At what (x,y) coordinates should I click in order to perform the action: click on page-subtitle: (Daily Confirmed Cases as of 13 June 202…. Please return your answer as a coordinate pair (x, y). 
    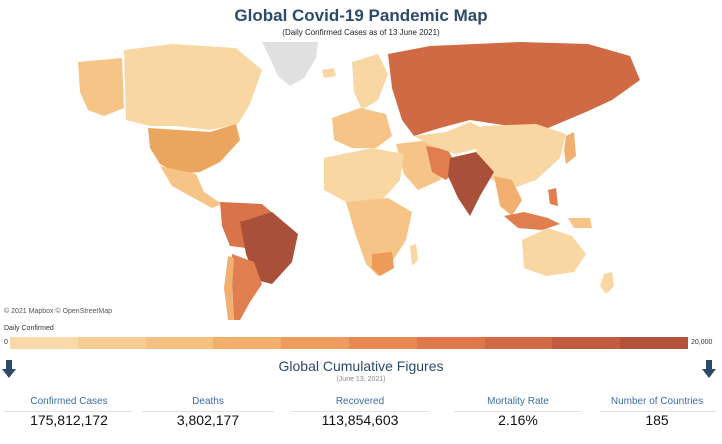
    Looking at the image, I should click on (361, 32).